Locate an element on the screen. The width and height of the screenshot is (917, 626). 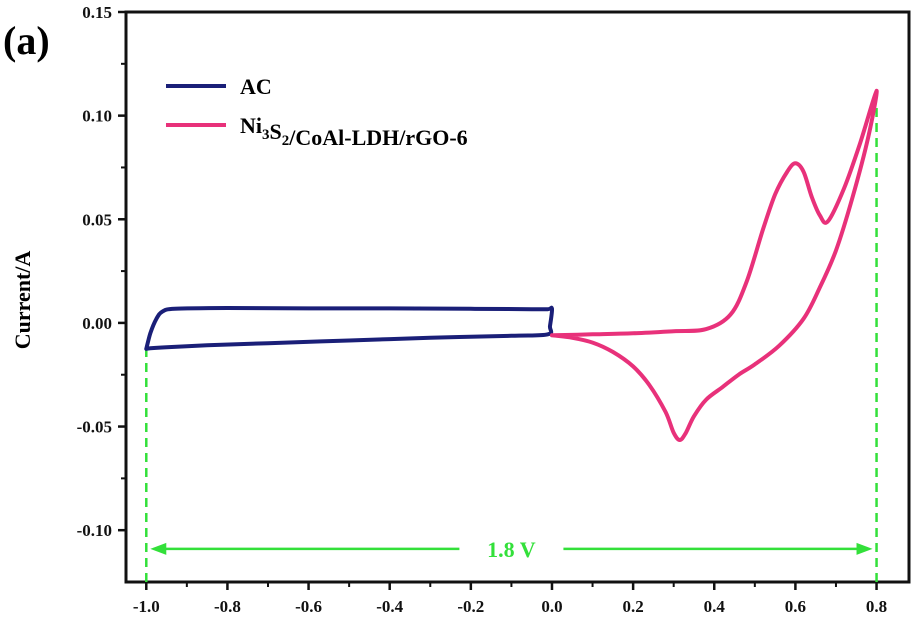
arrow-head-right is located at coordinates (864, 548).